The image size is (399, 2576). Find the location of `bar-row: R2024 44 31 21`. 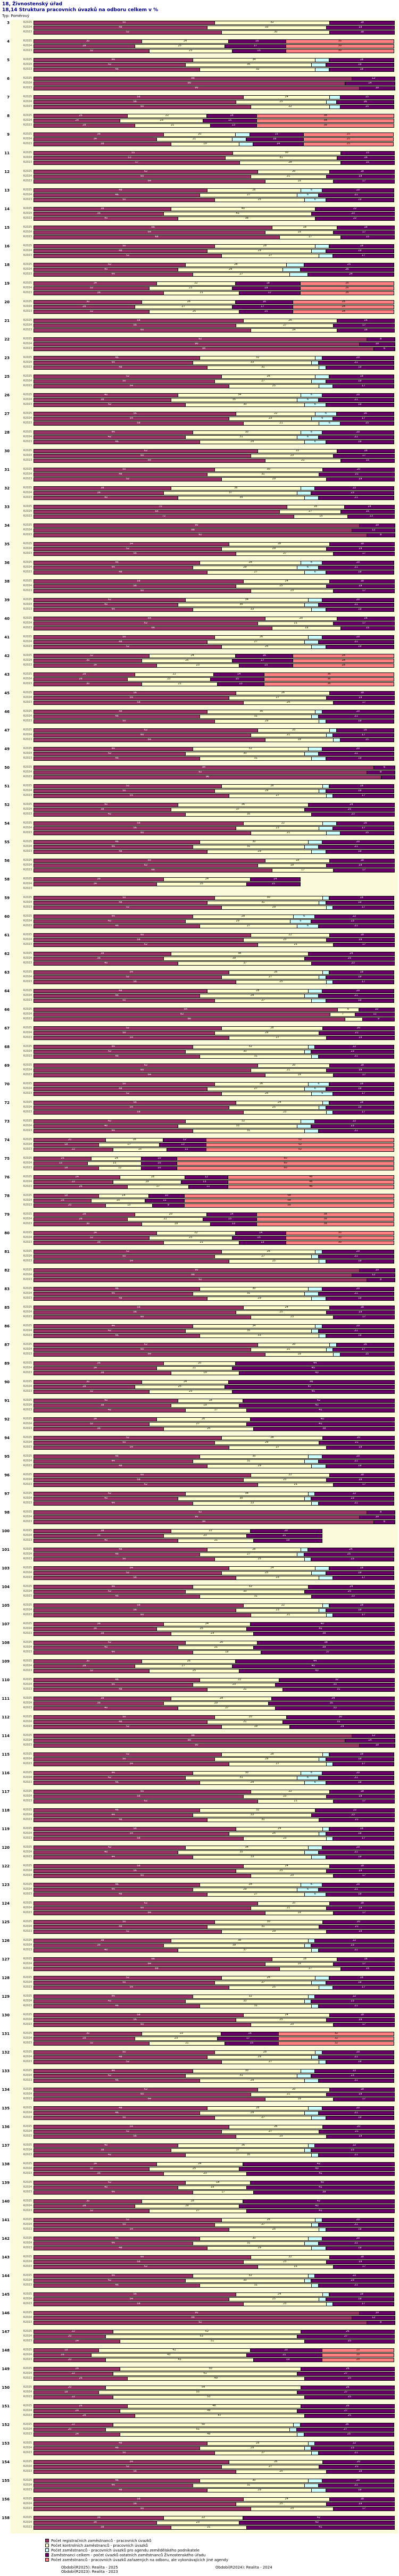

bar-row: R2024 44 31 21 is located at coordinates (204, 2243).